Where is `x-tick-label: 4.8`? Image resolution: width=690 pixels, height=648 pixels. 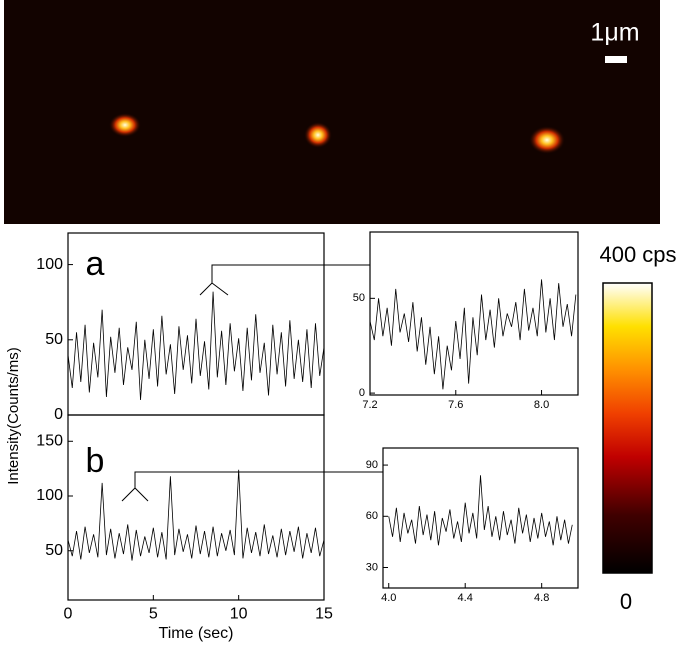
x-tick-label: 4.8 is located at coordinates (541, 598).